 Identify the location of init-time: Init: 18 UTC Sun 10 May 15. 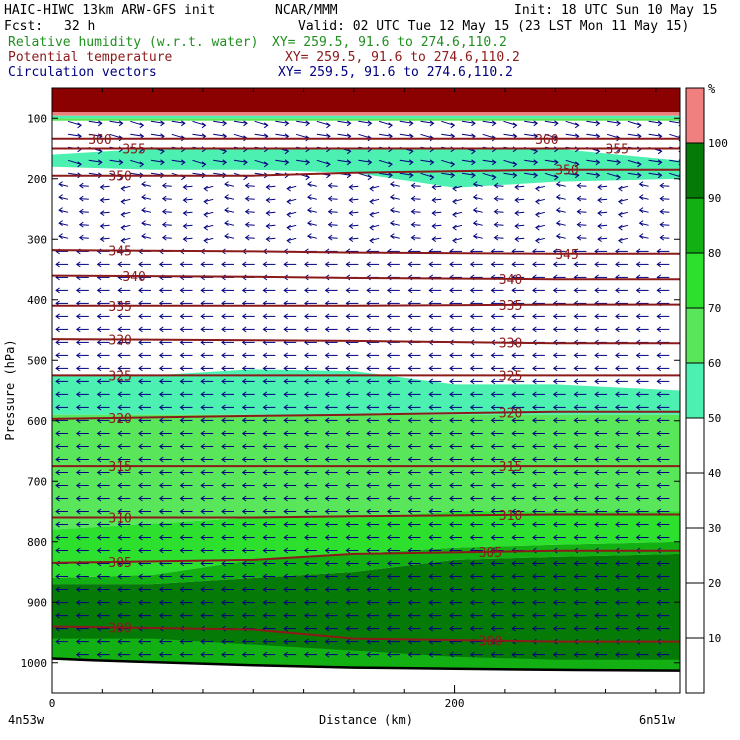
(616, 10).